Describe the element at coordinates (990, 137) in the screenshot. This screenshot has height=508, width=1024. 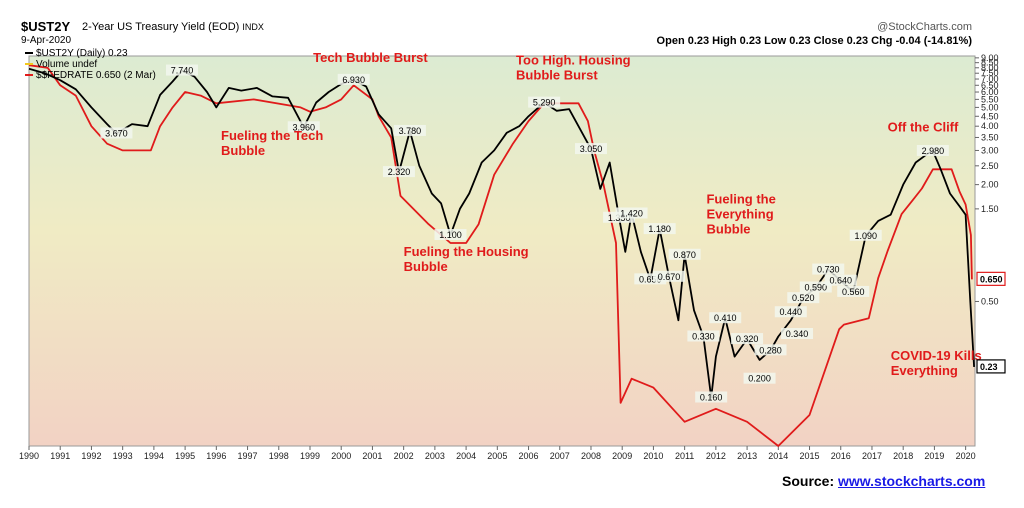
I see `y-tick-label: 3.50` at that location.